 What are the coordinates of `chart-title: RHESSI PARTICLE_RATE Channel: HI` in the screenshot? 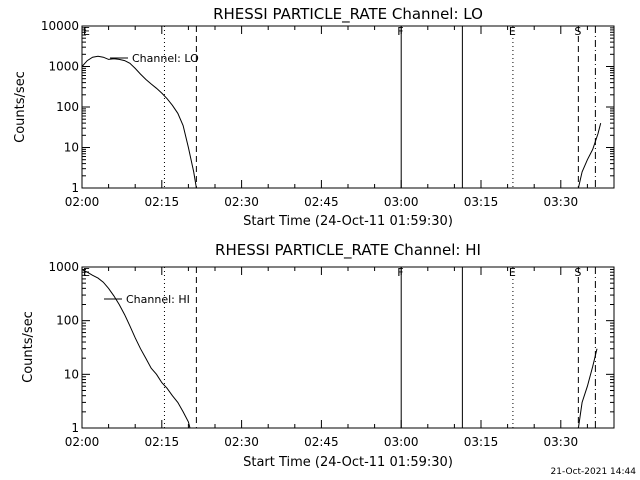 It's located at (348, 250).